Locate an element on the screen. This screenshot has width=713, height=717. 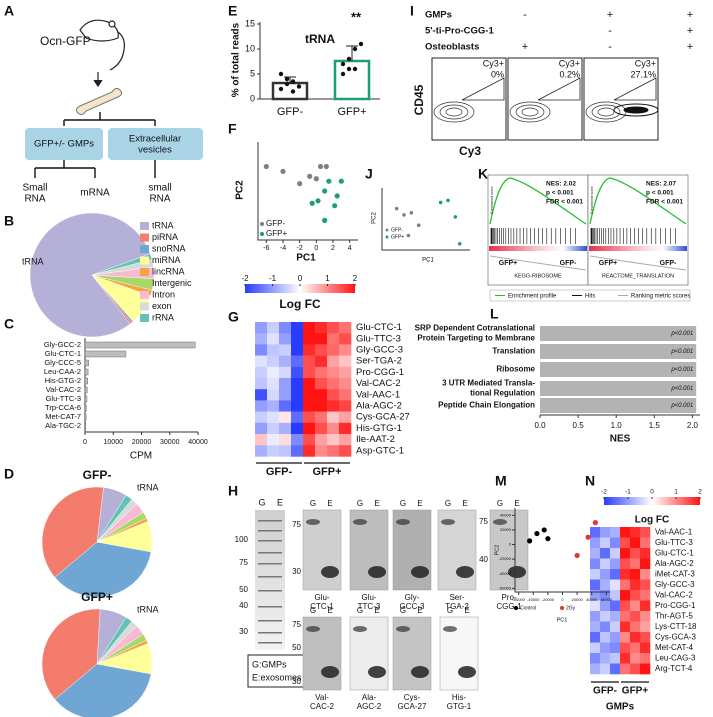
x-tick-label: GFP- is located at coordinates (290, 112).